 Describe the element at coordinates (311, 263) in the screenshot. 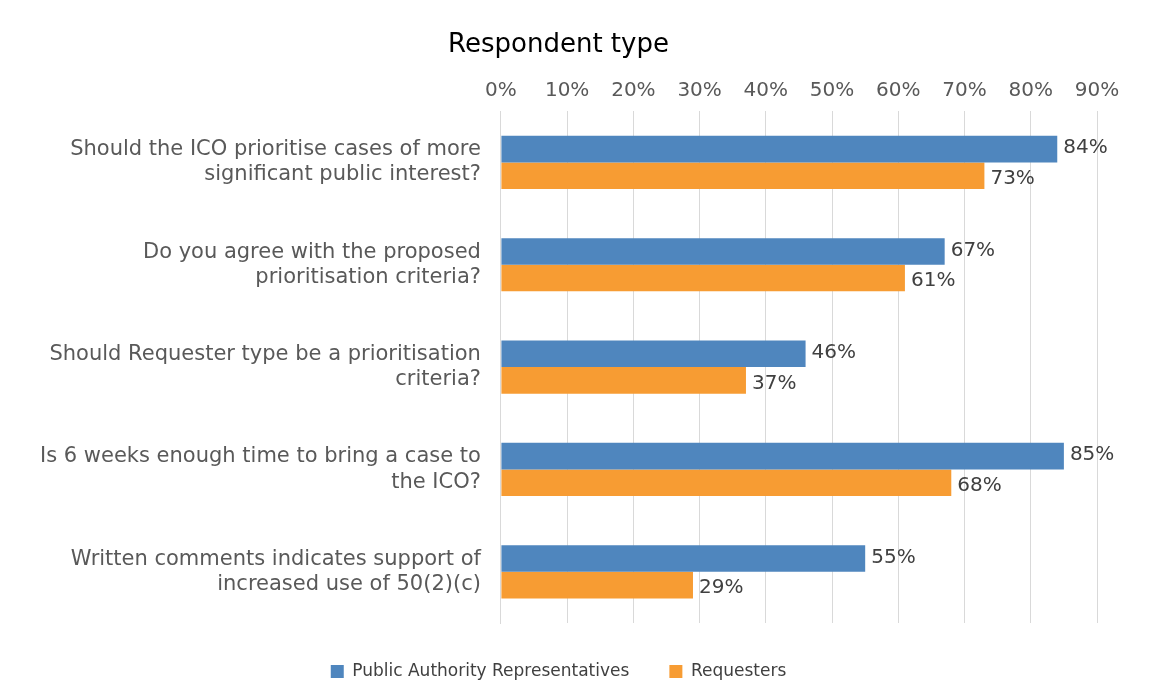

I see `y-tick-label: Do you agree with the proposed prioritisation criteria?` at that location.